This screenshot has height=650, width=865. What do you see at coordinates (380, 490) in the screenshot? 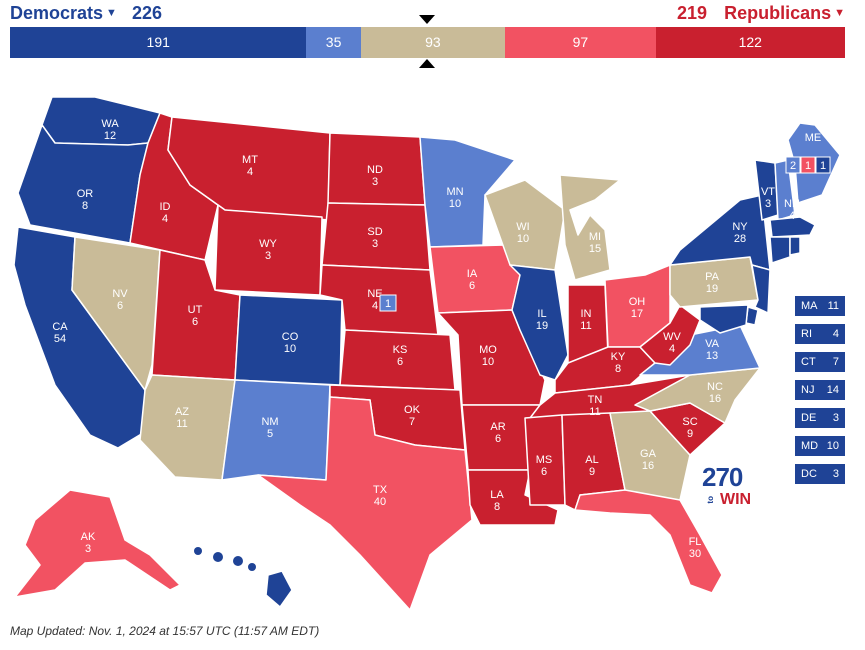
I see `state-abbr: TX` at bounding box center [380, 490].